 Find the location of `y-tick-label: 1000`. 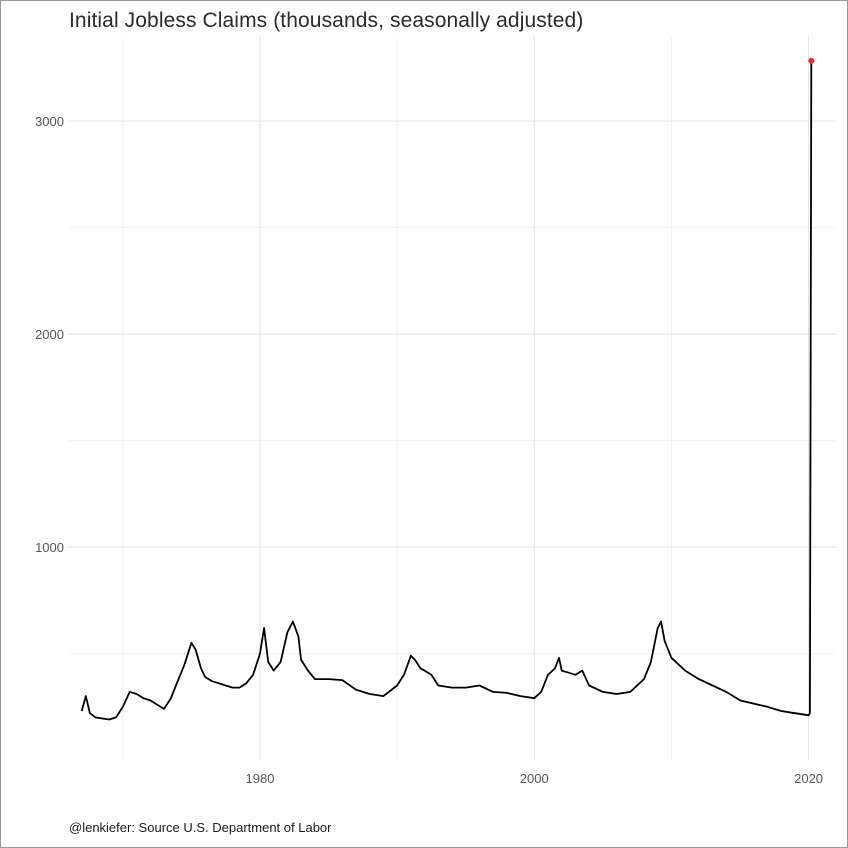

y-tick-label: 1000 is located at coordinates (49, 547).